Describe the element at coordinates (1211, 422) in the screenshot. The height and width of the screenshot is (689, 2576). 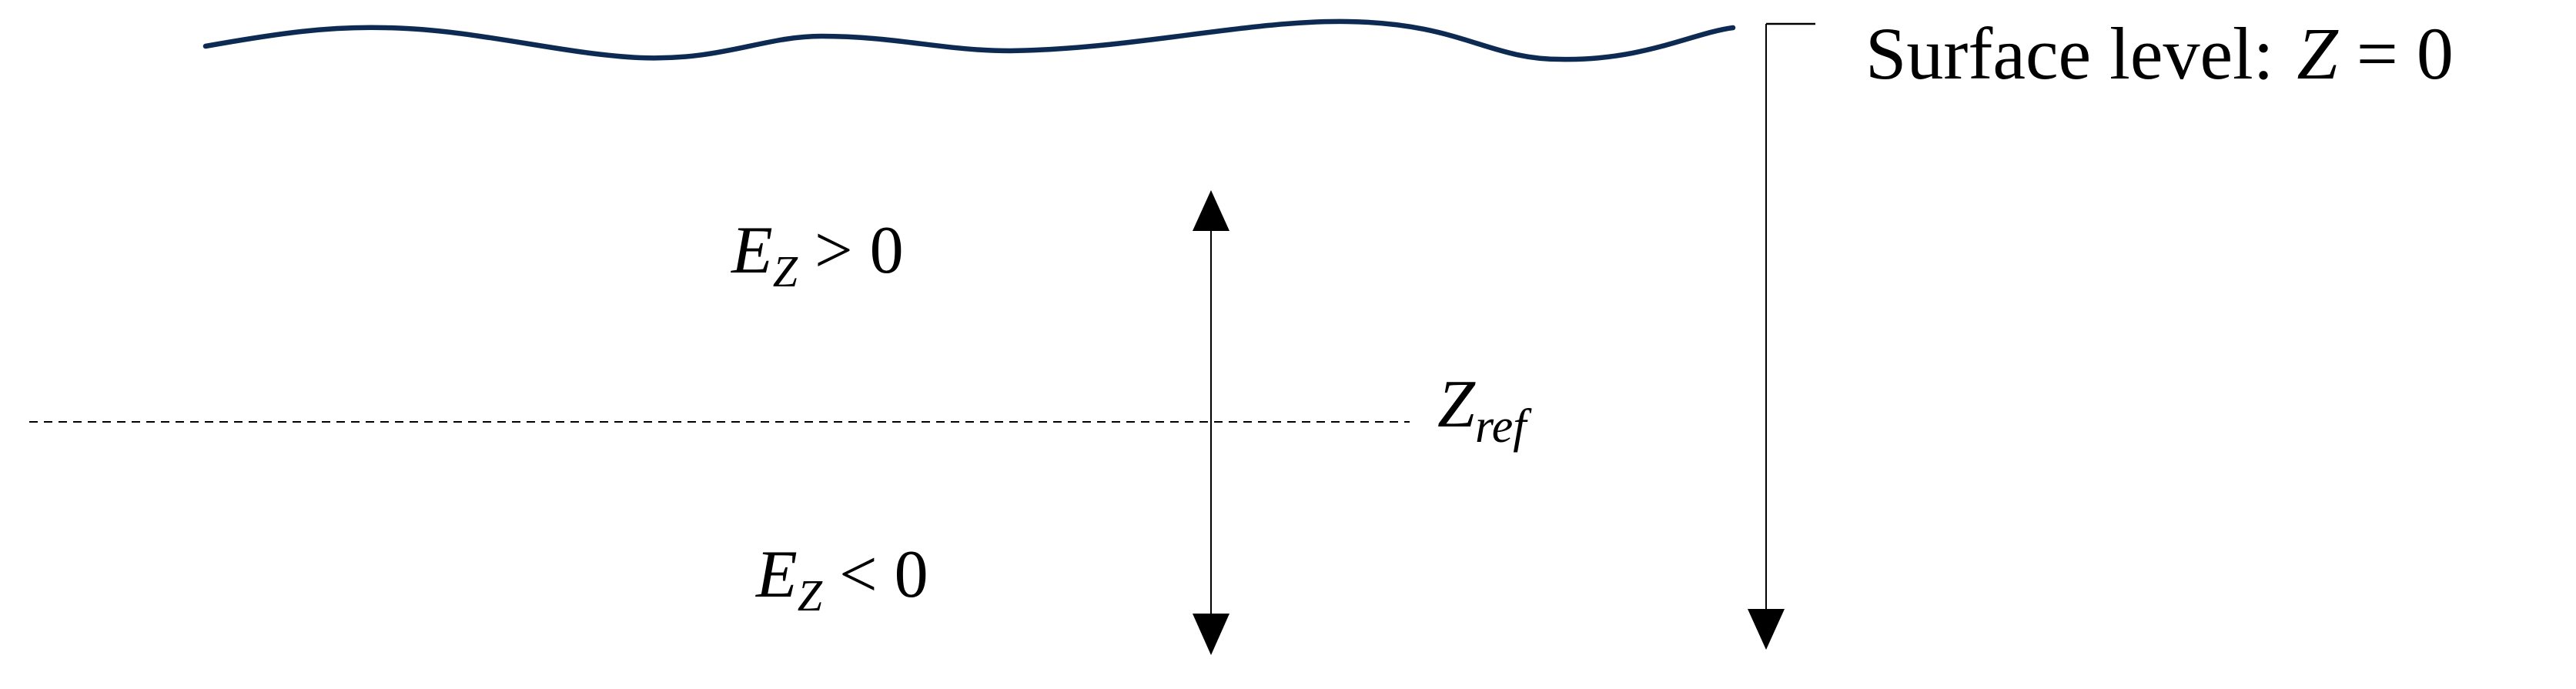
I see `double-arrow` at that location.